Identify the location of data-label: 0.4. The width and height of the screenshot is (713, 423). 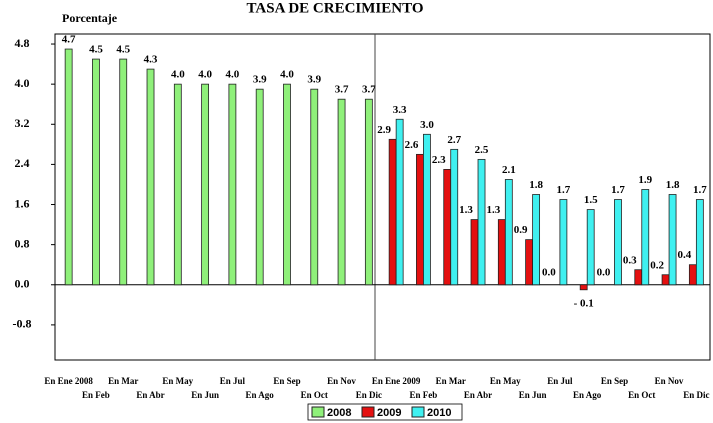
(684, 255).